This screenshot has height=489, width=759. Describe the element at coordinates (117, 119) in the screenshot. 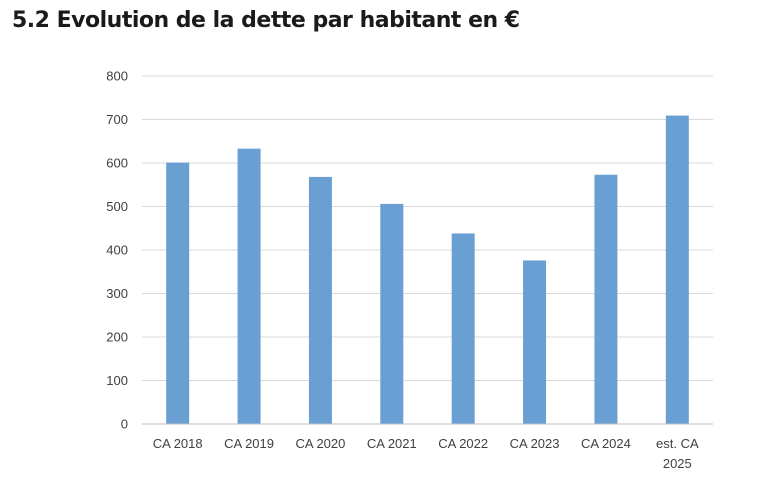

I see `y-tick-label: 700` at that location.